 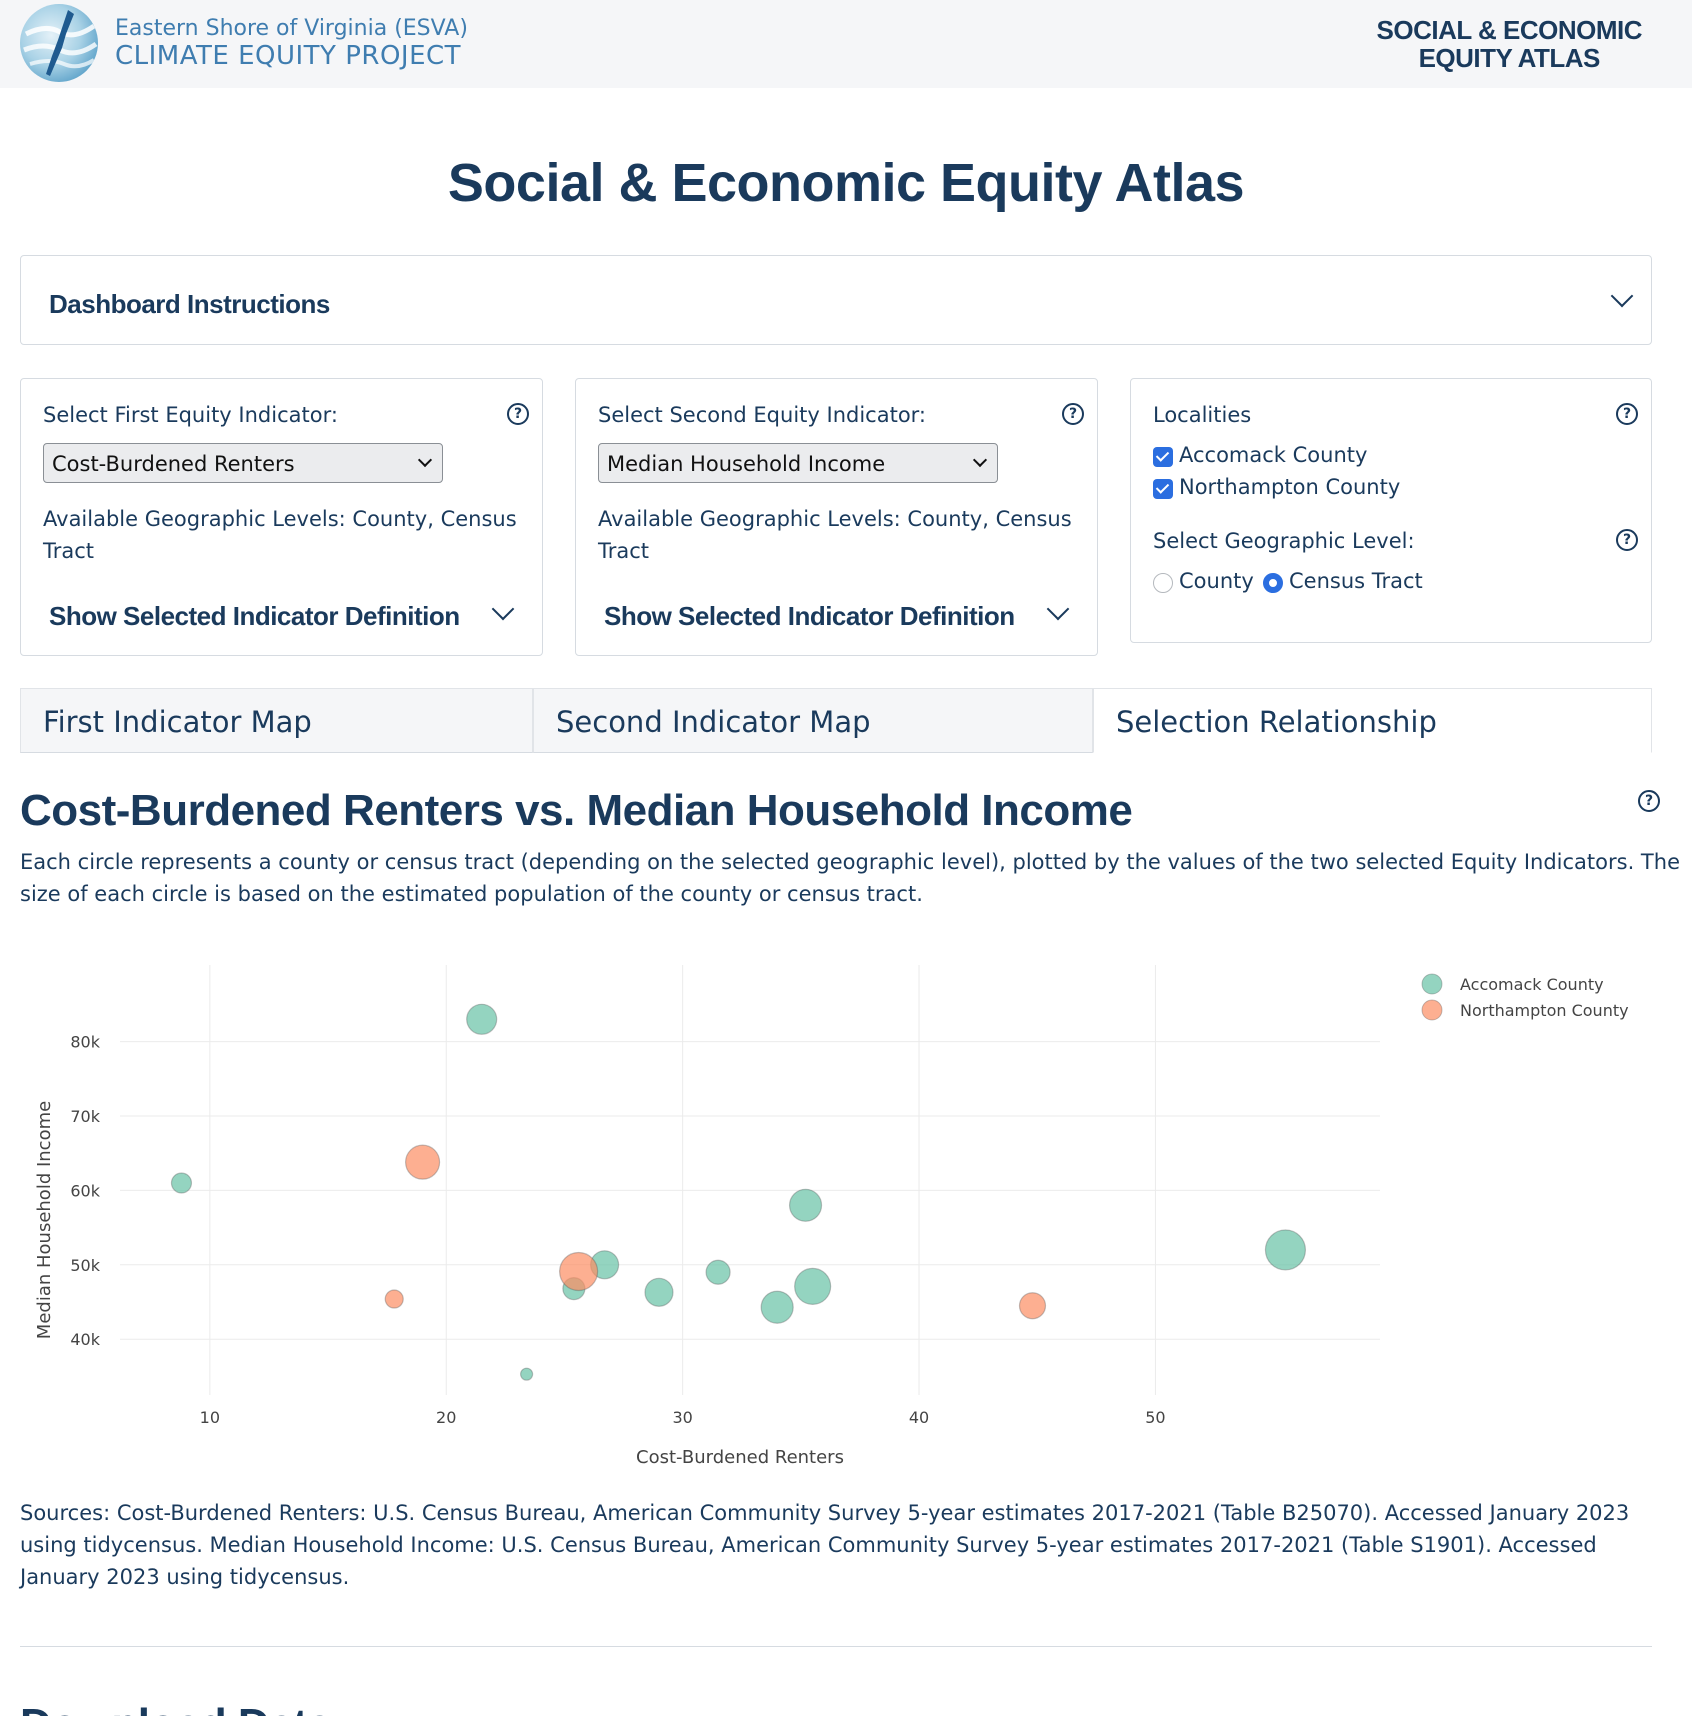 What do you see at coordinates (713, 722) in the screenshot?
I see `tab-label: Second Indicator Map` at bounding box center [713, 722].